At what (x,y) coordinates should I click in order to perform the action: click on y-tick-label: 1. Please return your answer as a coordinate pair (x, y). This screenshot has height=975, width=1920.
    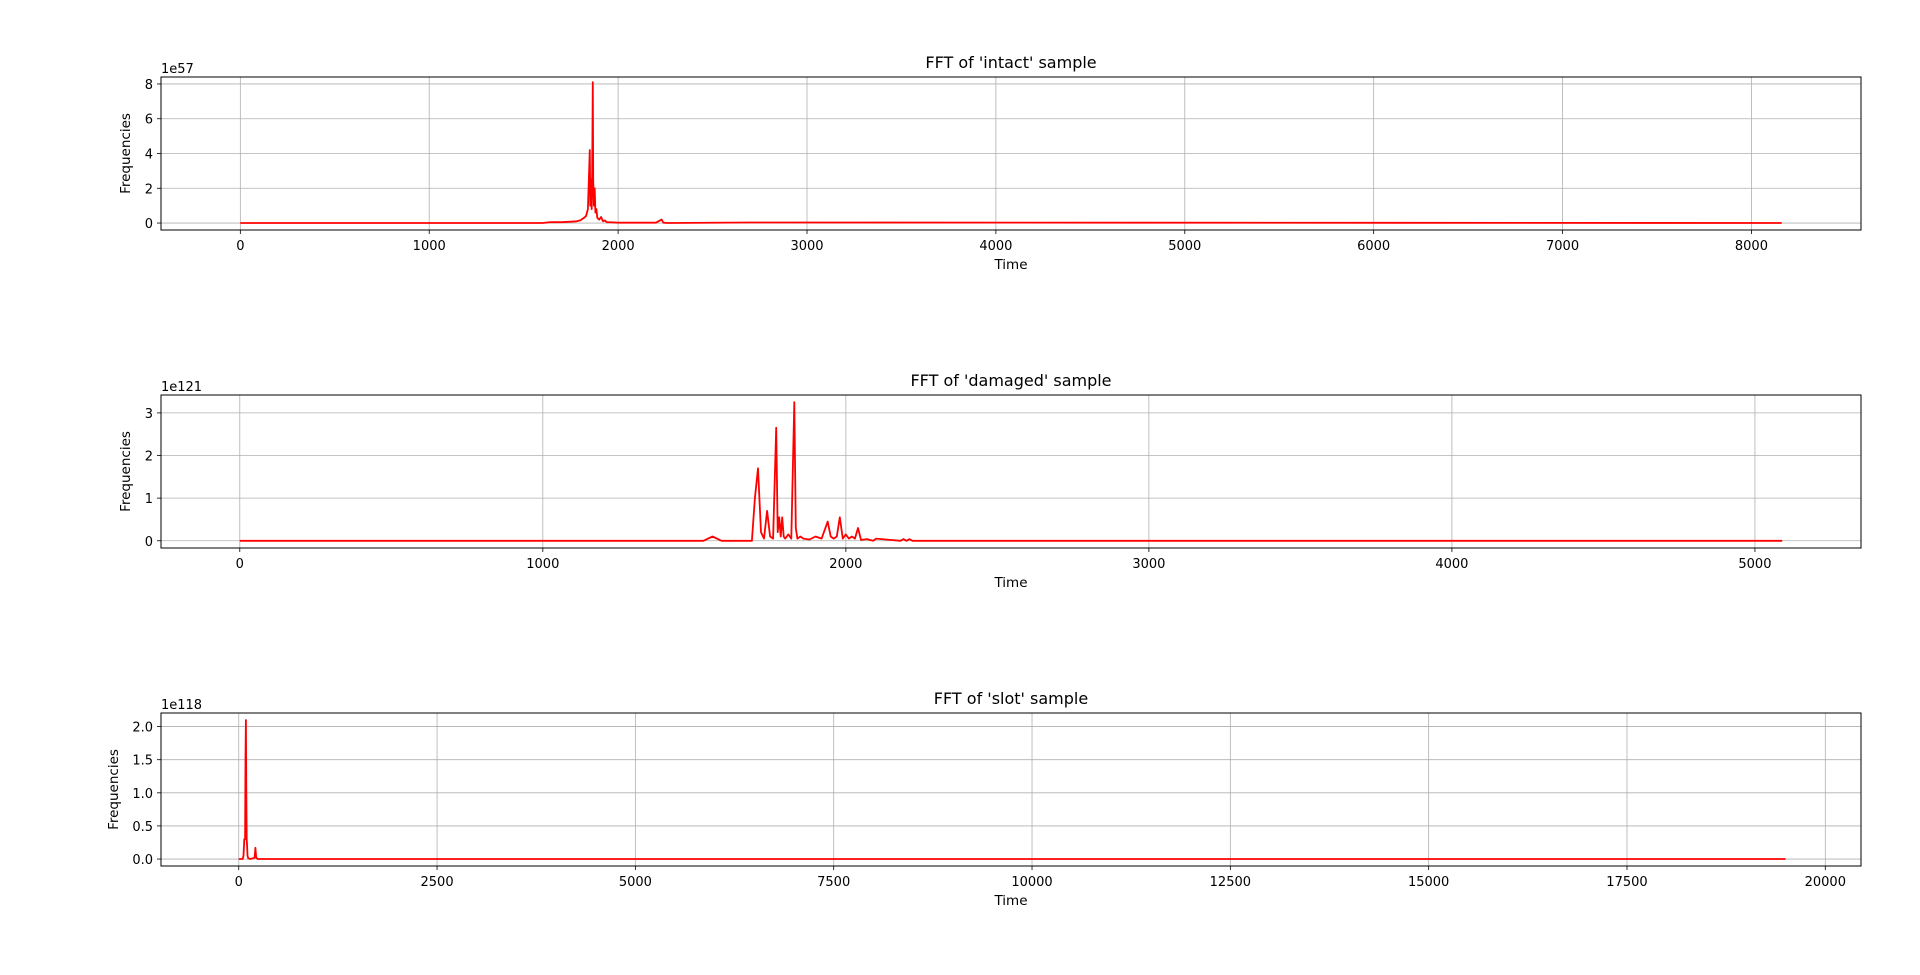
    Looking at the image, I should click on (149, 499).